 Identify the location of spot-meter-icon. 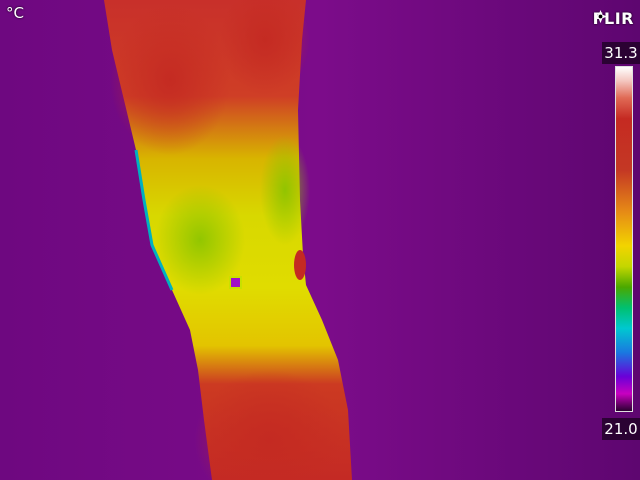
(235, 282).